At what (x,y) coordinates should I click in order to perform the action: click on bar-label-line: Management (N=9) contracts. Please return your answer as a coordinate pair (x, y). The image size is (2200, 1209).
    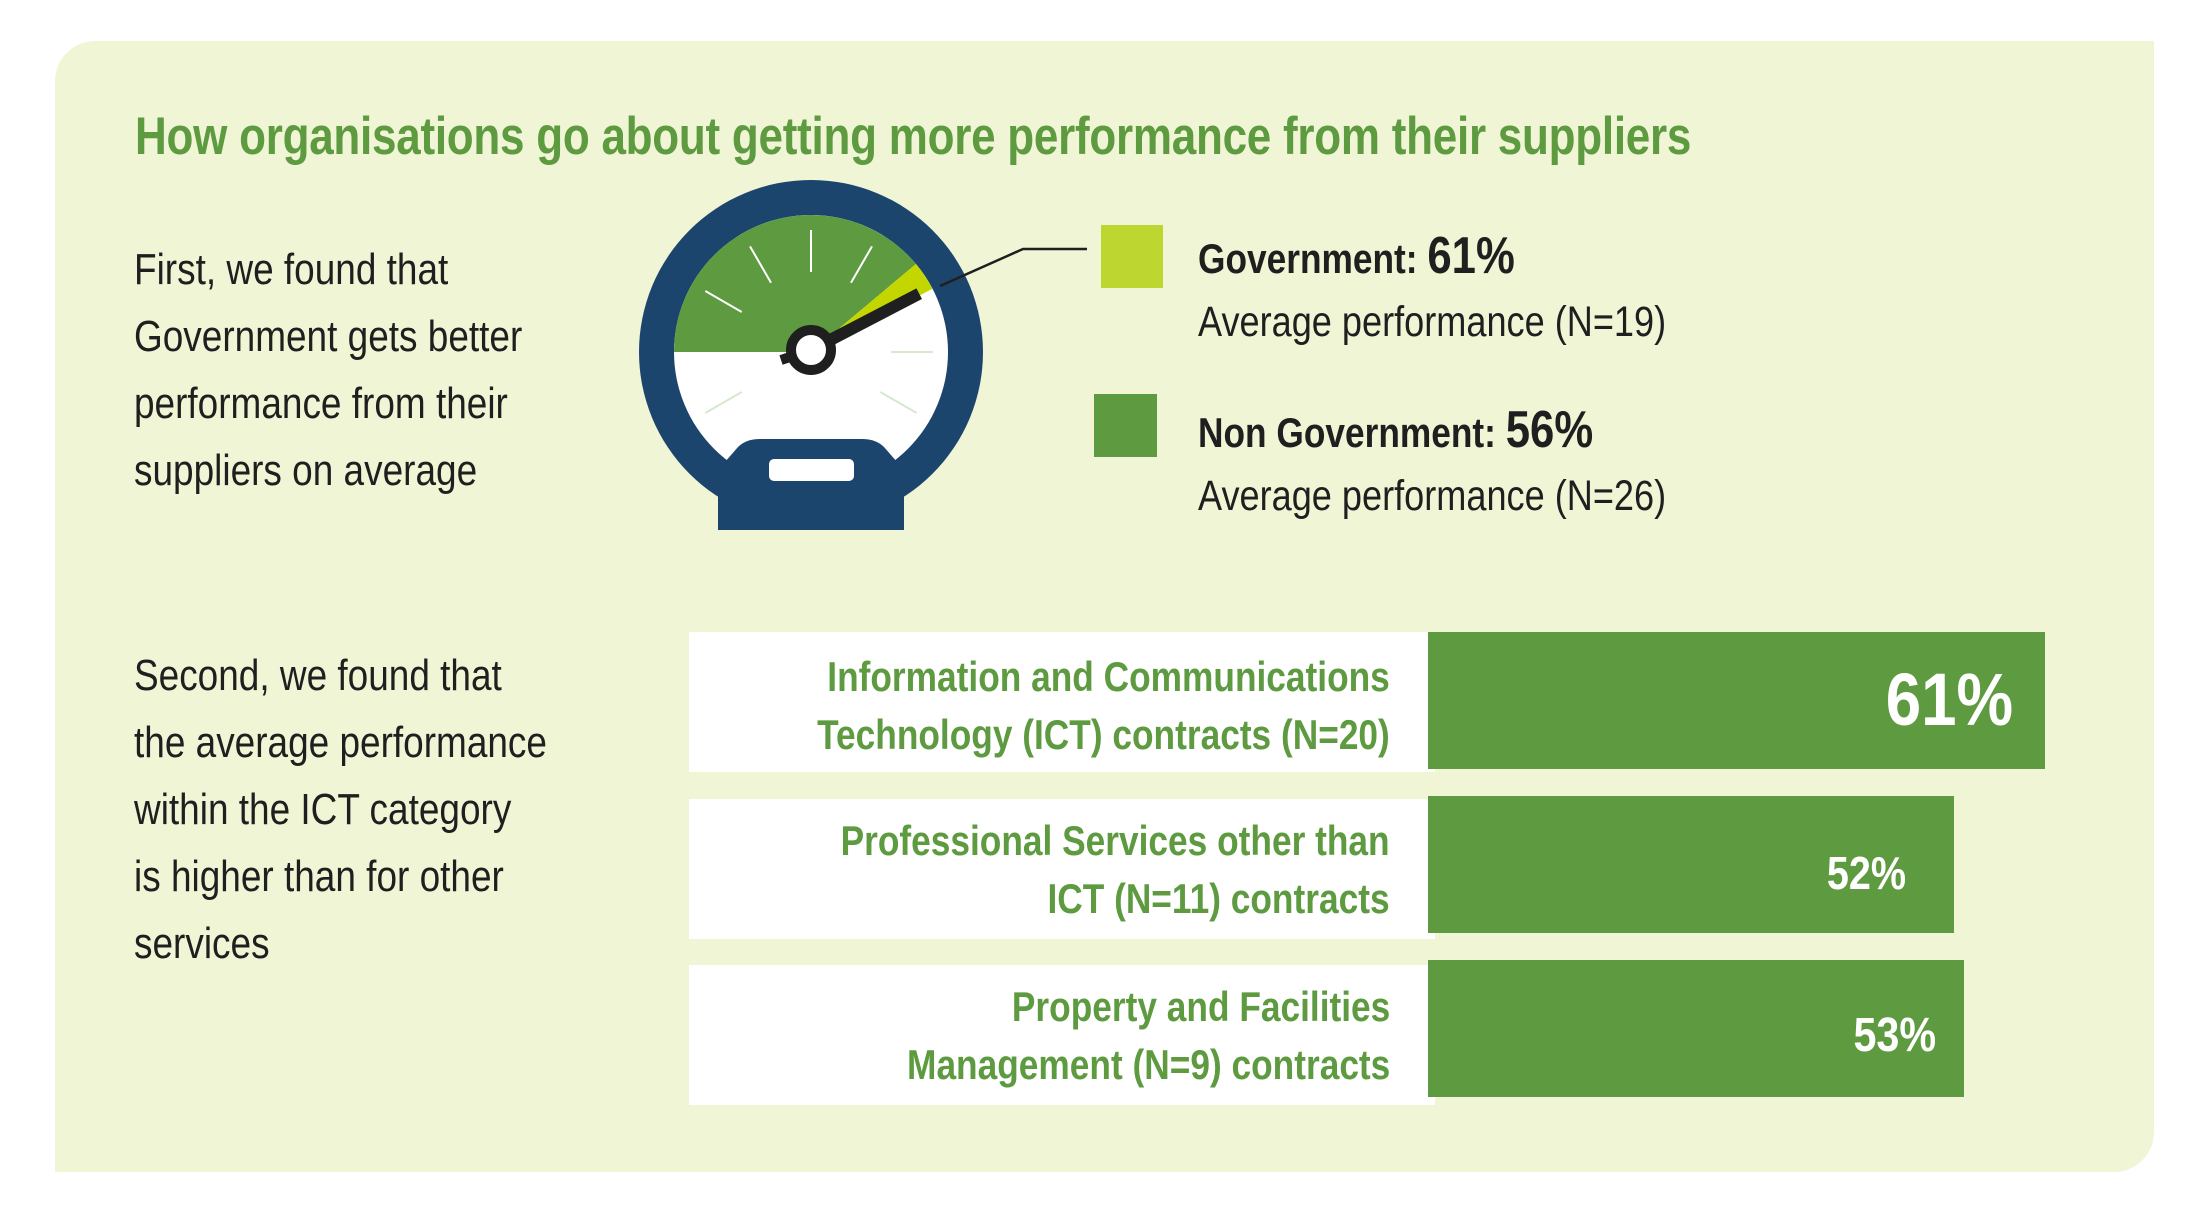
    Looking at the image, I should click on (1148, 1064).